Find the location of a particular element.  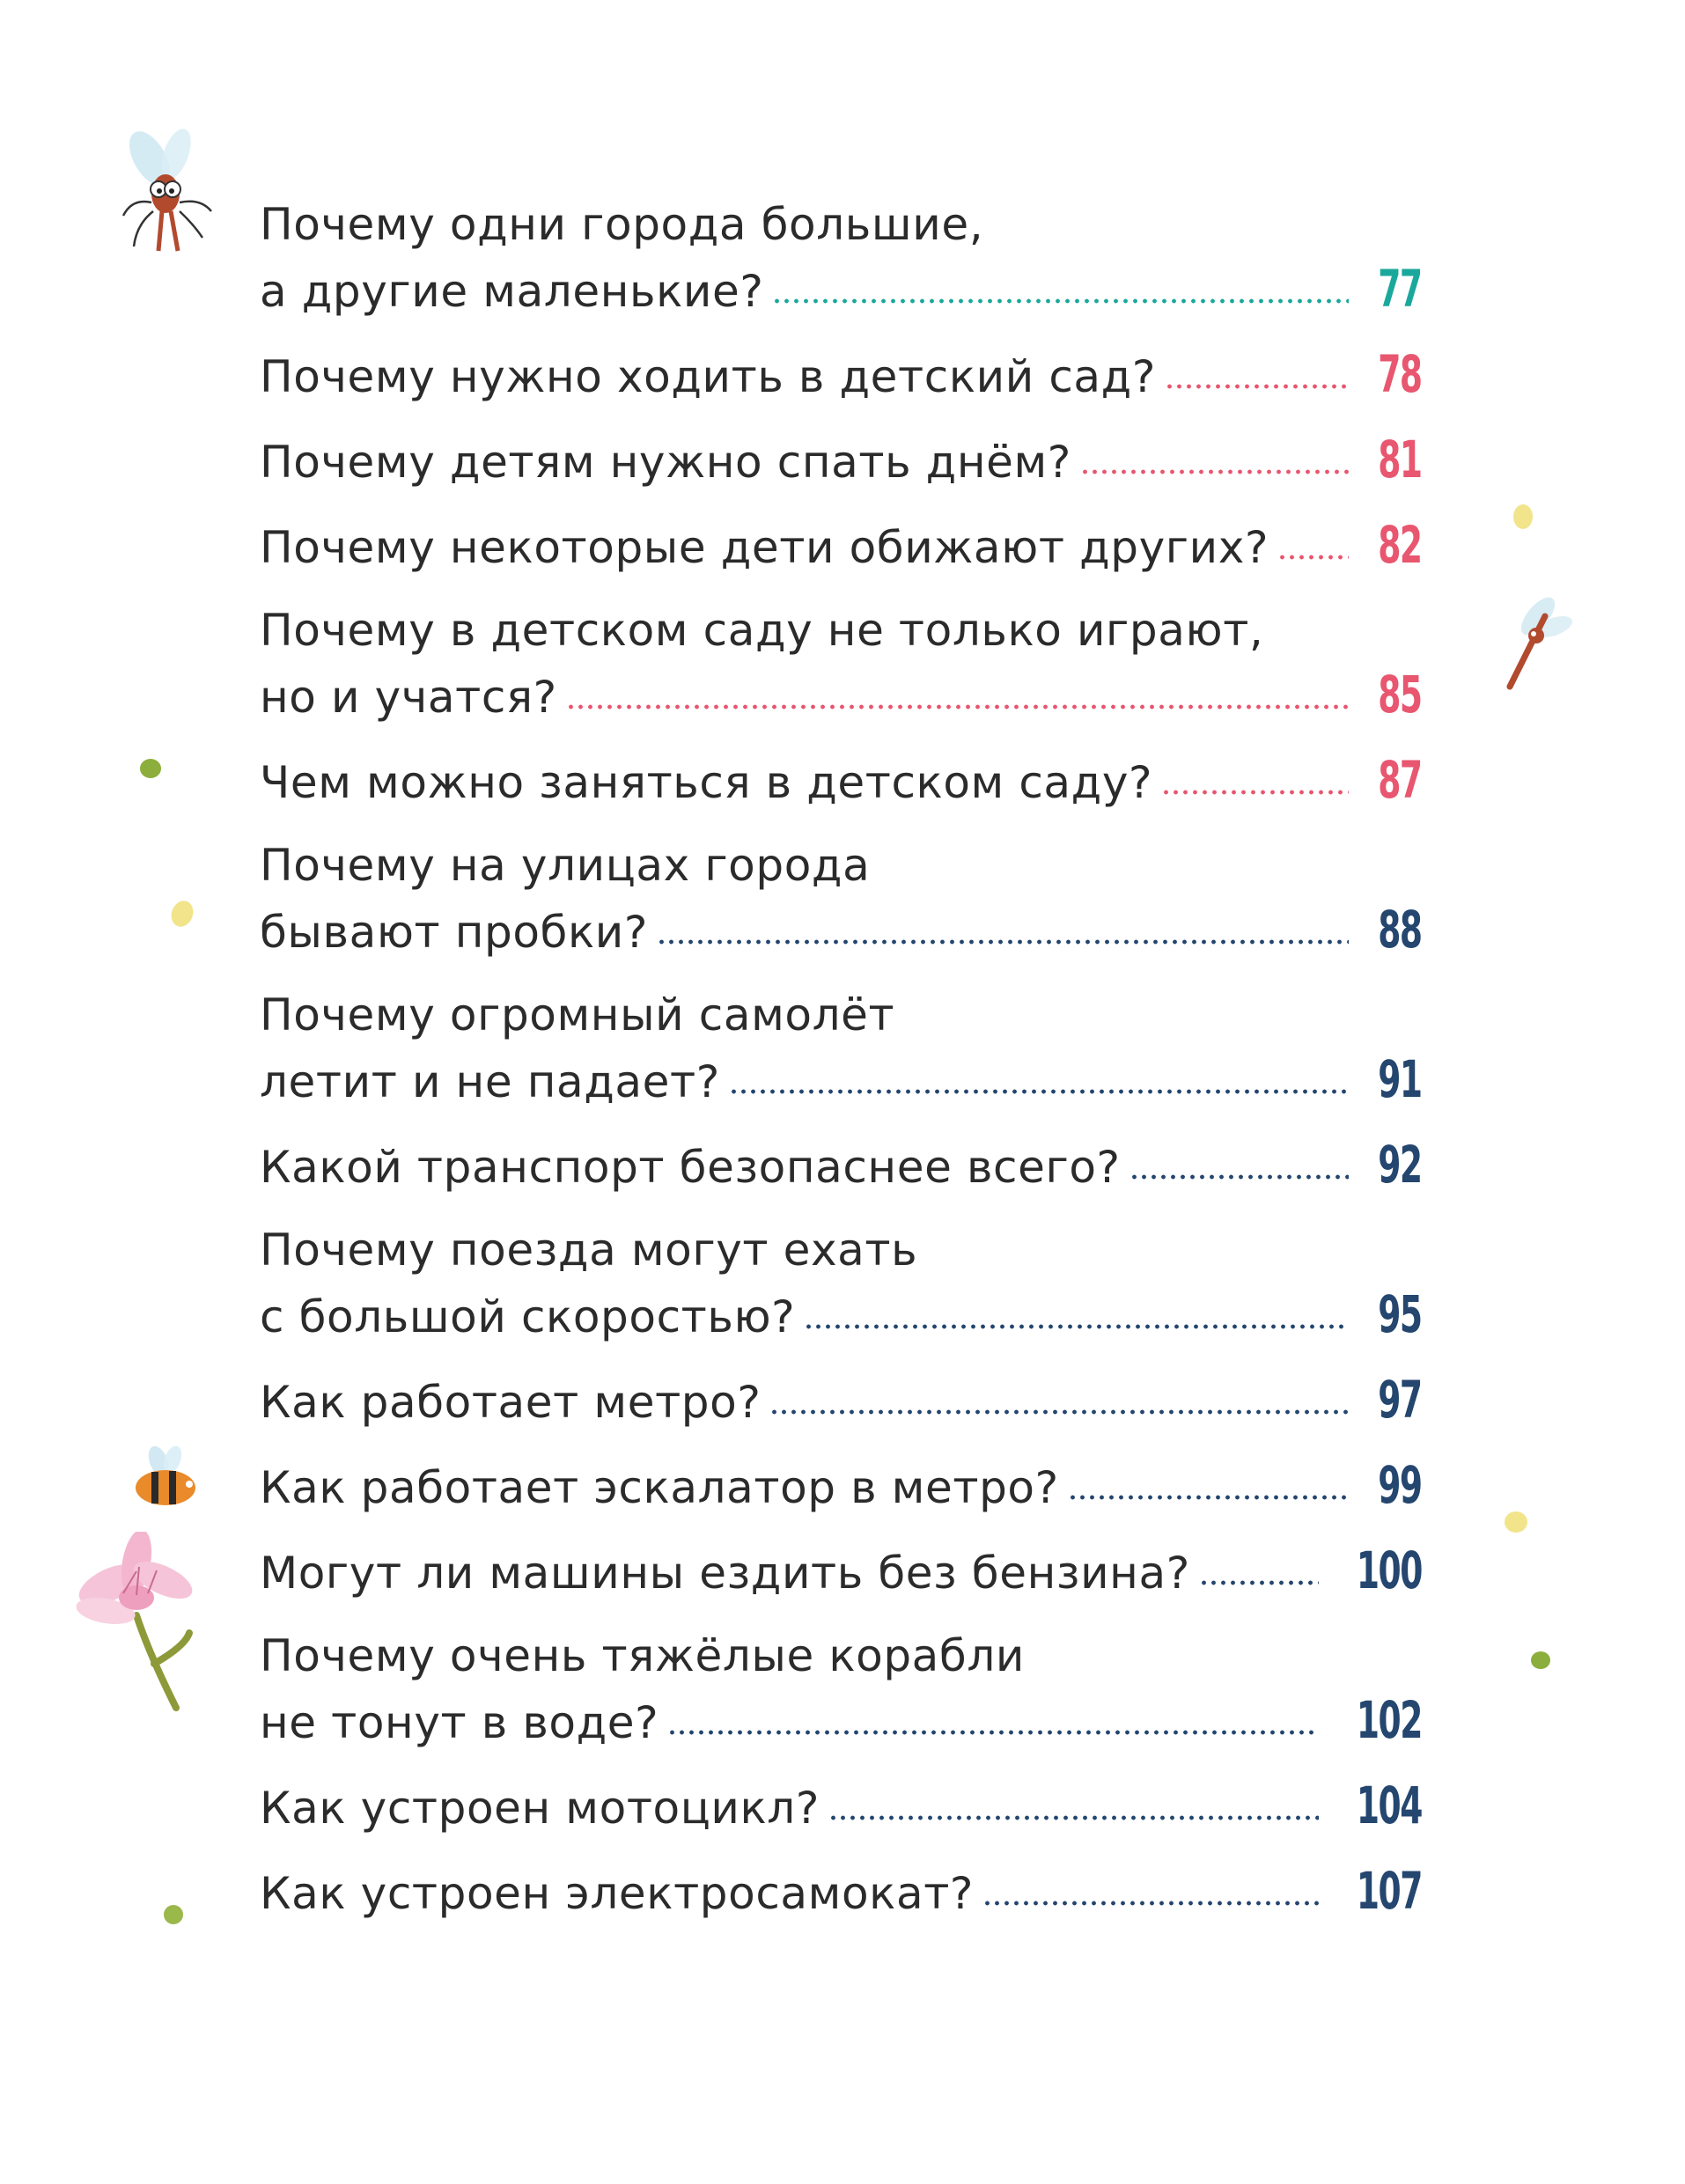

toc-entry-title-line: не тонут в воде? is located at coordinates (459, 1722).